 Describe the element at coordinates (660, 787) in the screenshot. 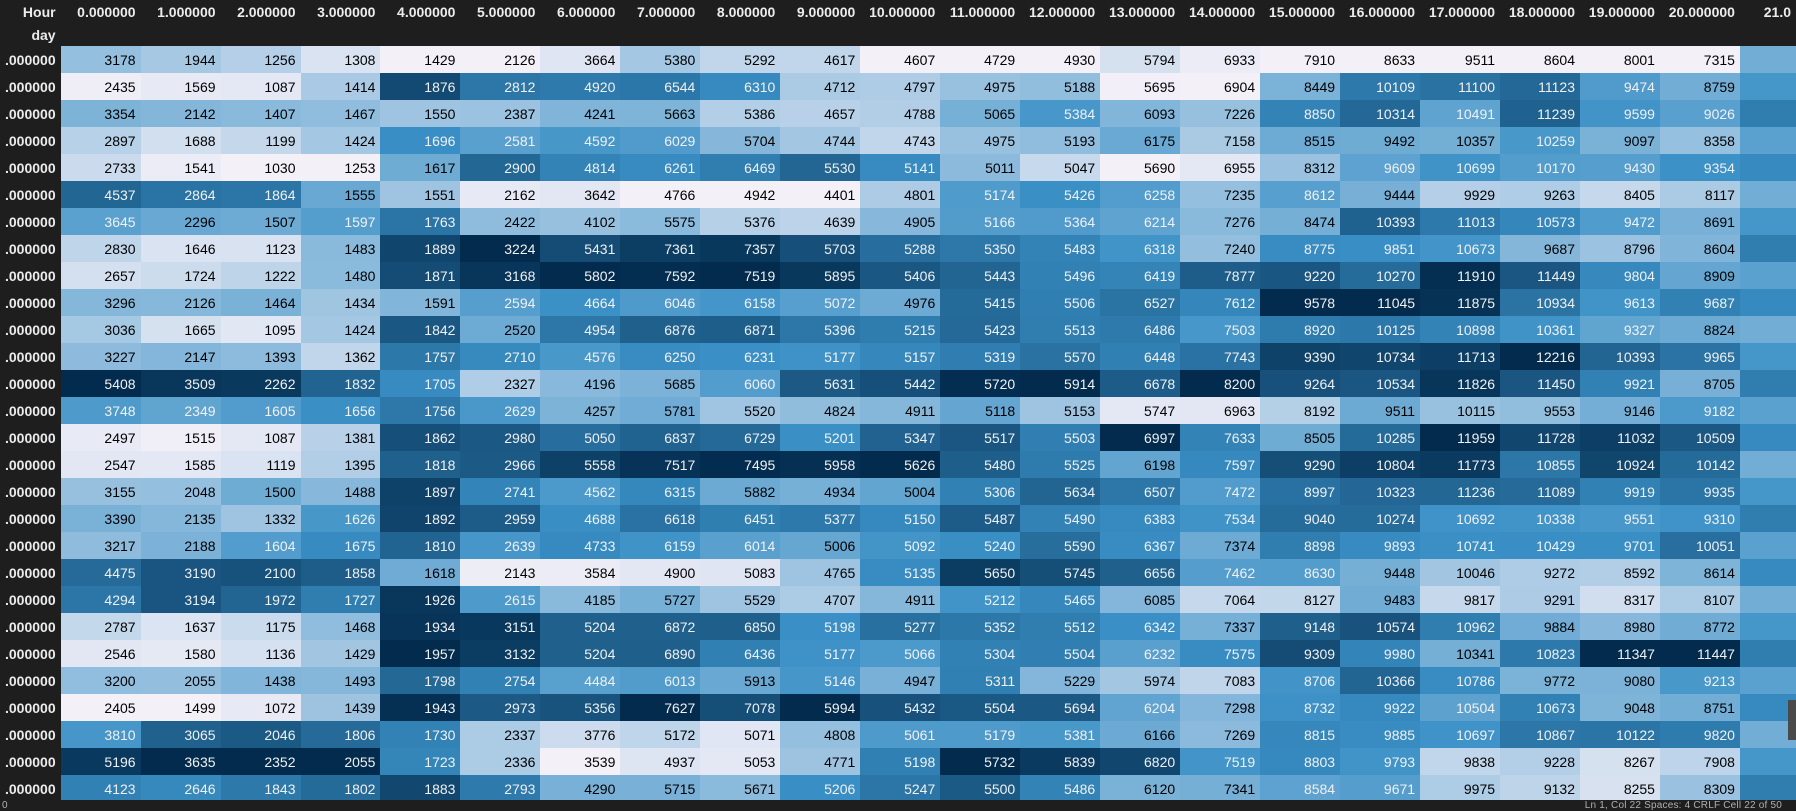

I see `heatmap-cell: 5715` at that location.